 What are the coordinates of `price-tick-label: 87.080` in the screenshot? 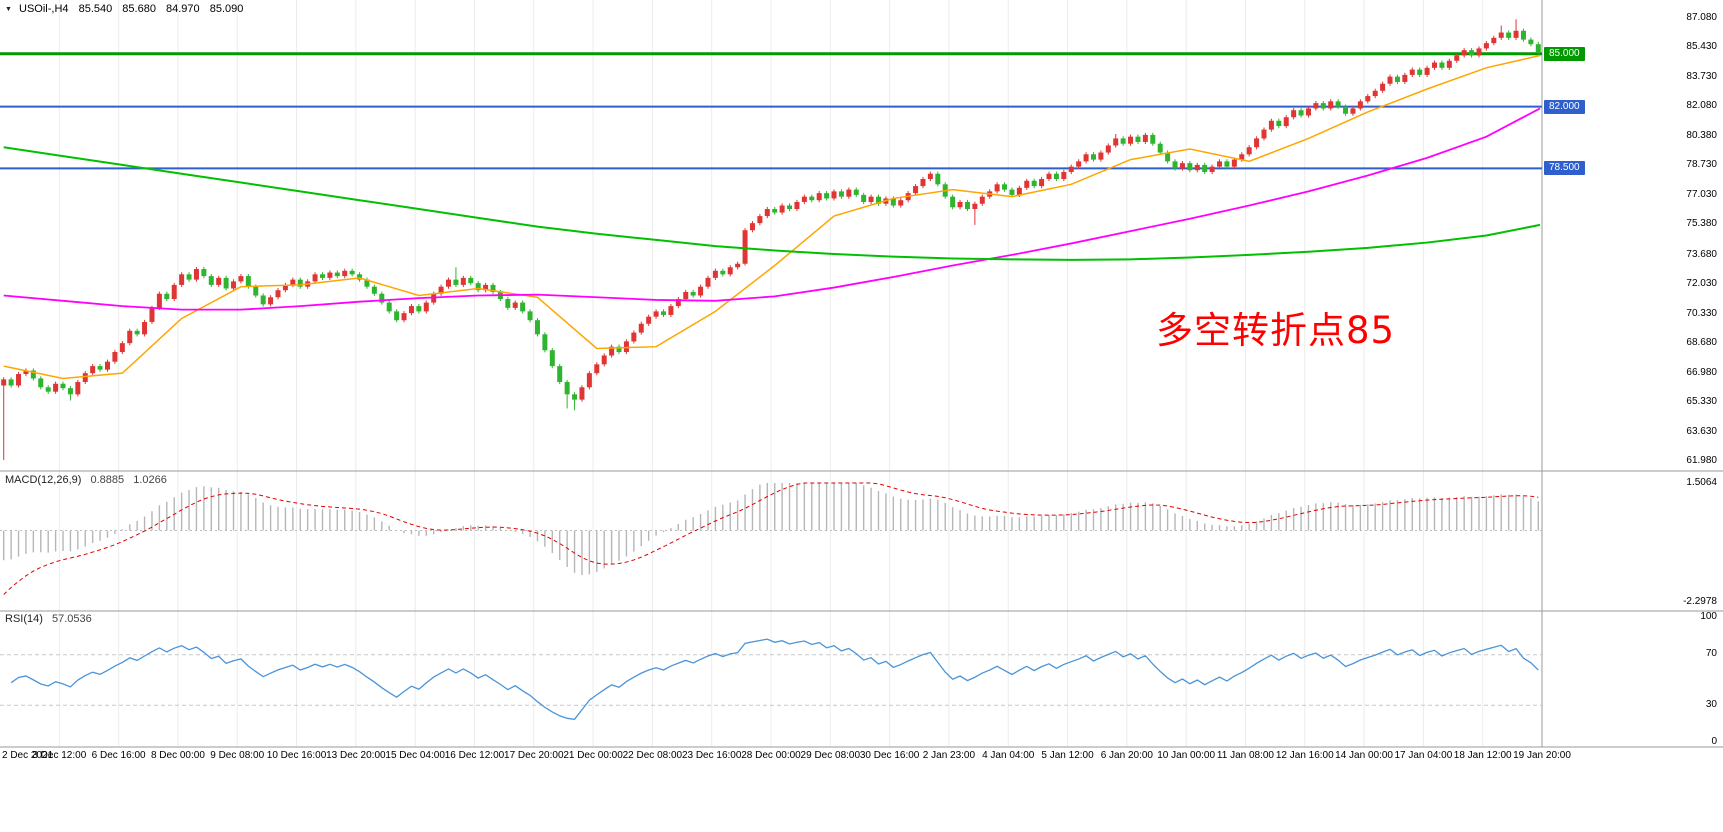 It's located at (1701, 17).